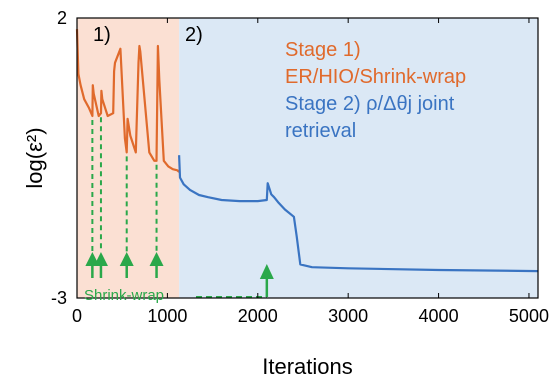  I want to click on x-tick-label: 1000, so click(167, 316).